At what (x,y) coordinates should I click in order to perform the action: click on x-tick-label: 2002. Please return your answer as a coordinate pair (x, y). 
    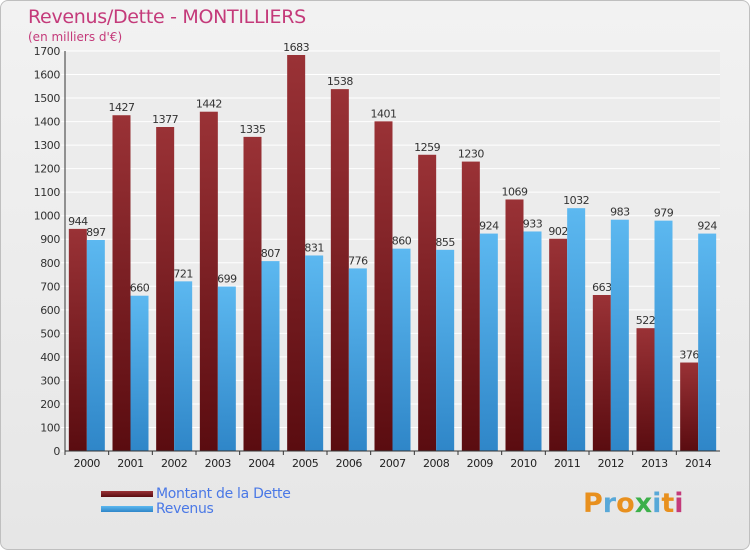
    Looking at the image, I should click on (174, 463).